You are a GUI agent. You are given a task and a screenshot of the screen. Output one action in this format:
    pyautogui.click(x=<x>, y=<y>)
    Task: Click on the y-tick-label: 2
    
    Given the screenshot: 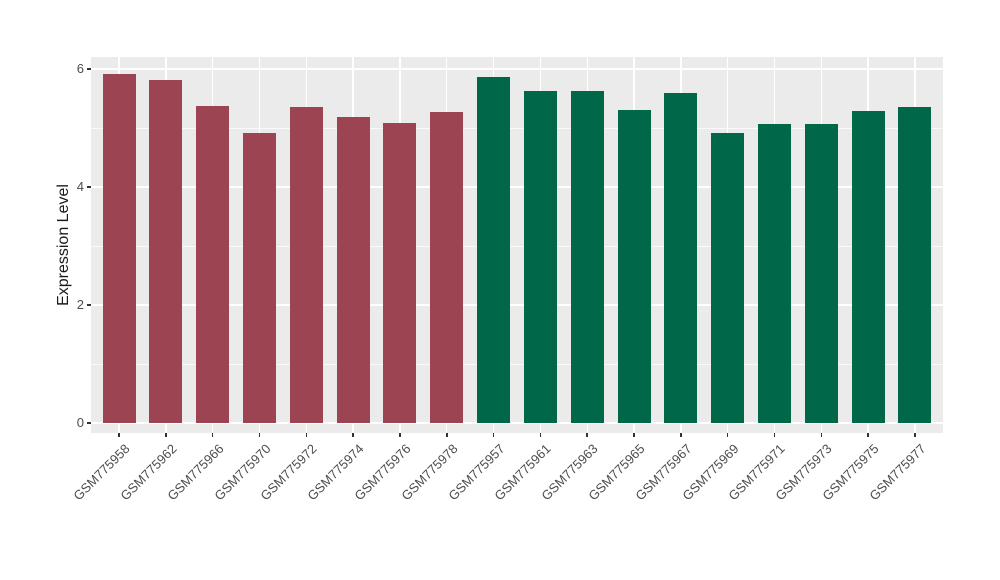 What is the action you would take?
    pyautogui.click(x=80, y=304)
    